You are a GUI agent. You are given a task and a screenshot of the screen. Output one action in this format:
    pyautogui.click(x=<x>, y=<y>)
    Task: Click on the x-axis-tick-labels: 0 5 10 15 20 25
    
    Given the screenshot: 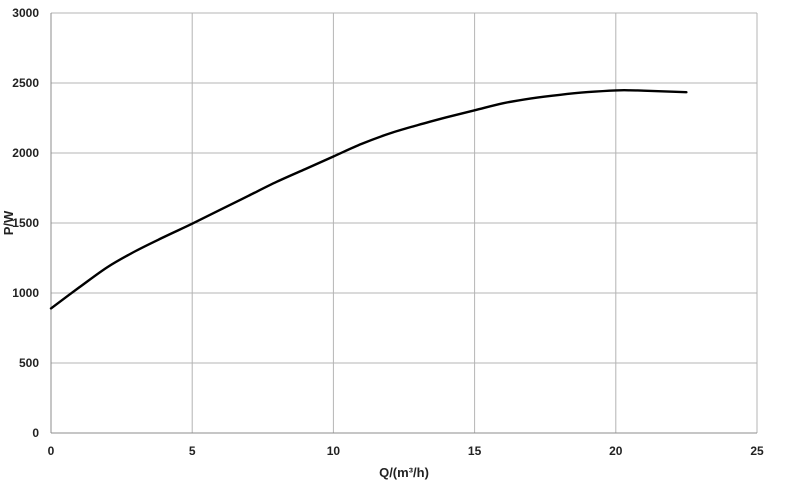 What is the action you would take?
    pyautogui.click(x=406, y=451)
    